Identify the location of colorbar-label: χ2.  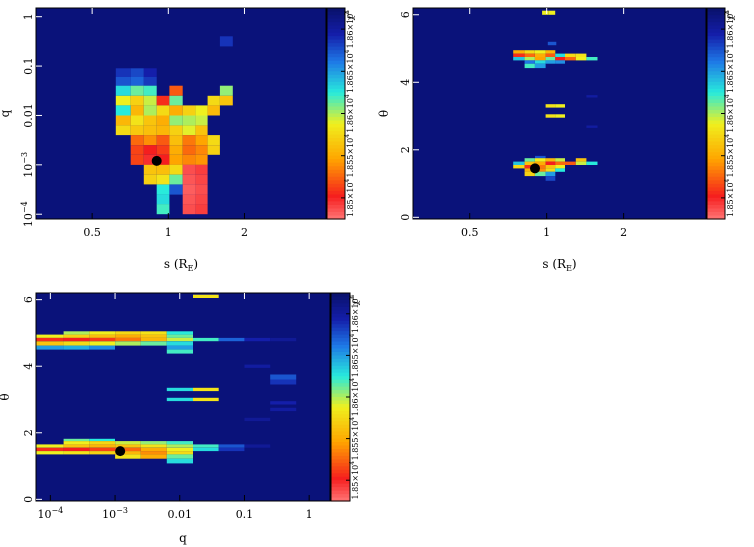
(349, 15).